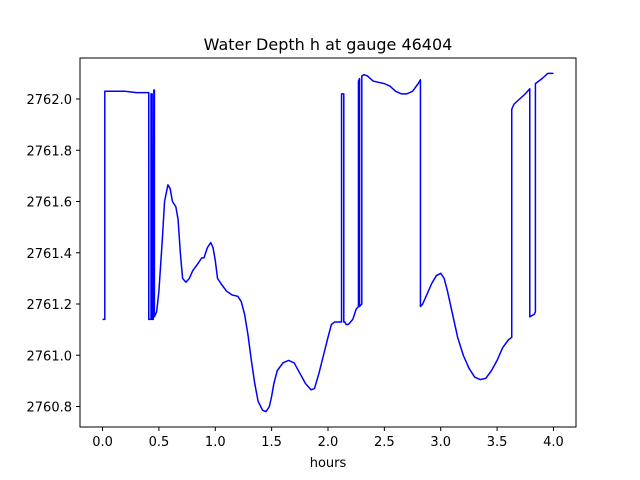 The height and width of the screenshot is (480, 640). I want to click on x-tick-label: 3.5, so click(497, 442).